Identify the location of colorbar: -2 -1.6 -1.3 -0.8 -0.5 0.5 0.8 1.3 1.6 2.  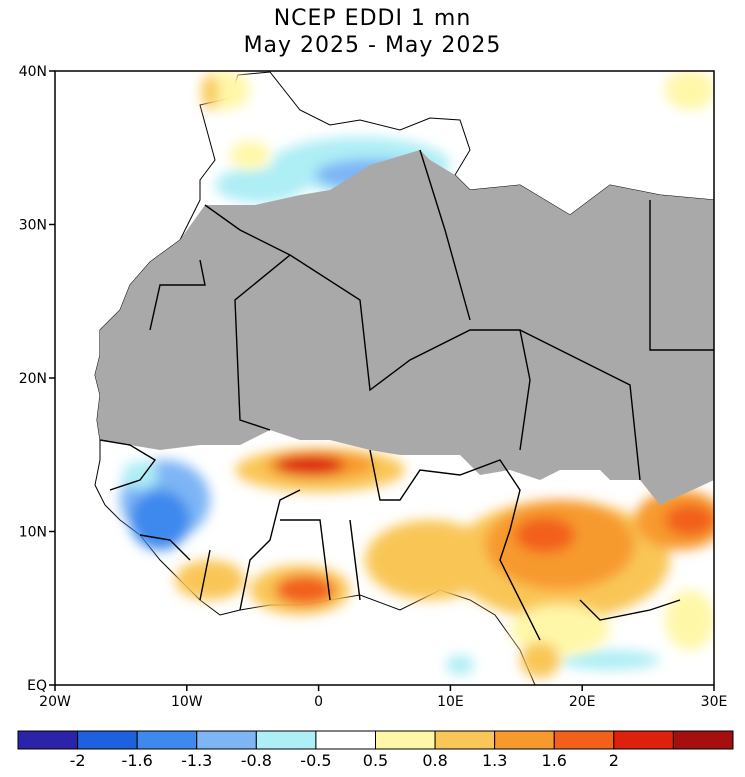
(375, 750).